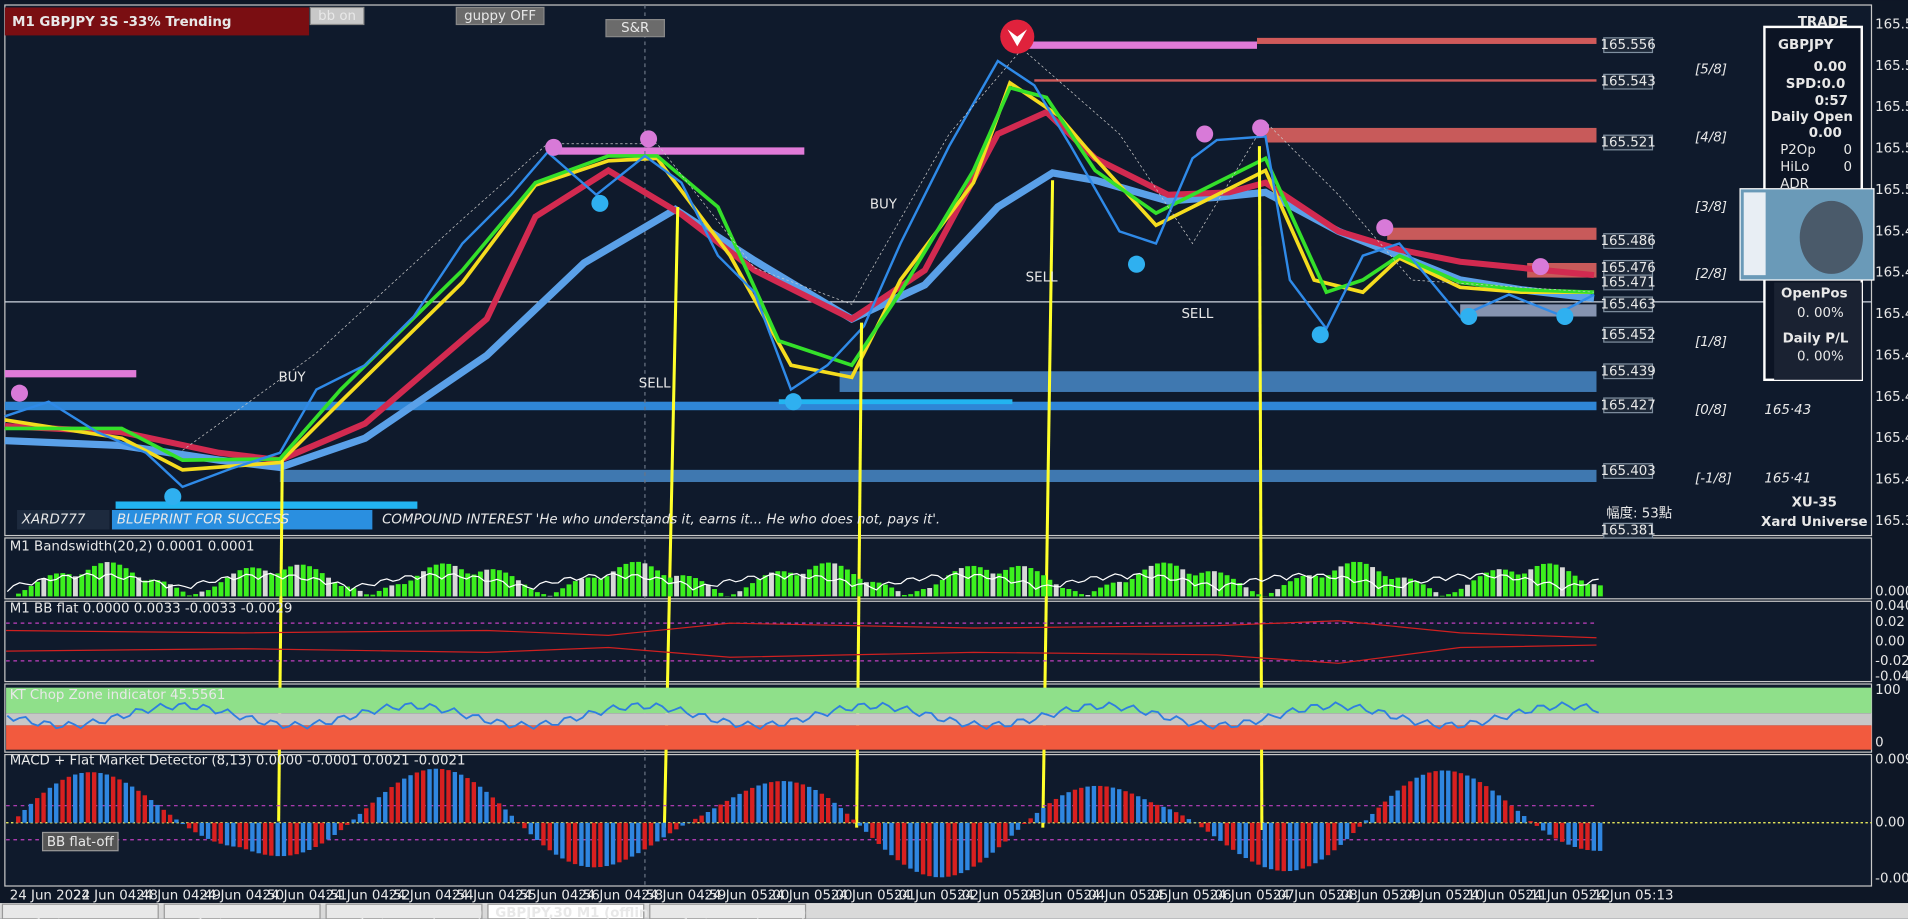 This screenshot has width=1908, height=919. I want to click on button-label: BB flat-off, so click(81, 842).